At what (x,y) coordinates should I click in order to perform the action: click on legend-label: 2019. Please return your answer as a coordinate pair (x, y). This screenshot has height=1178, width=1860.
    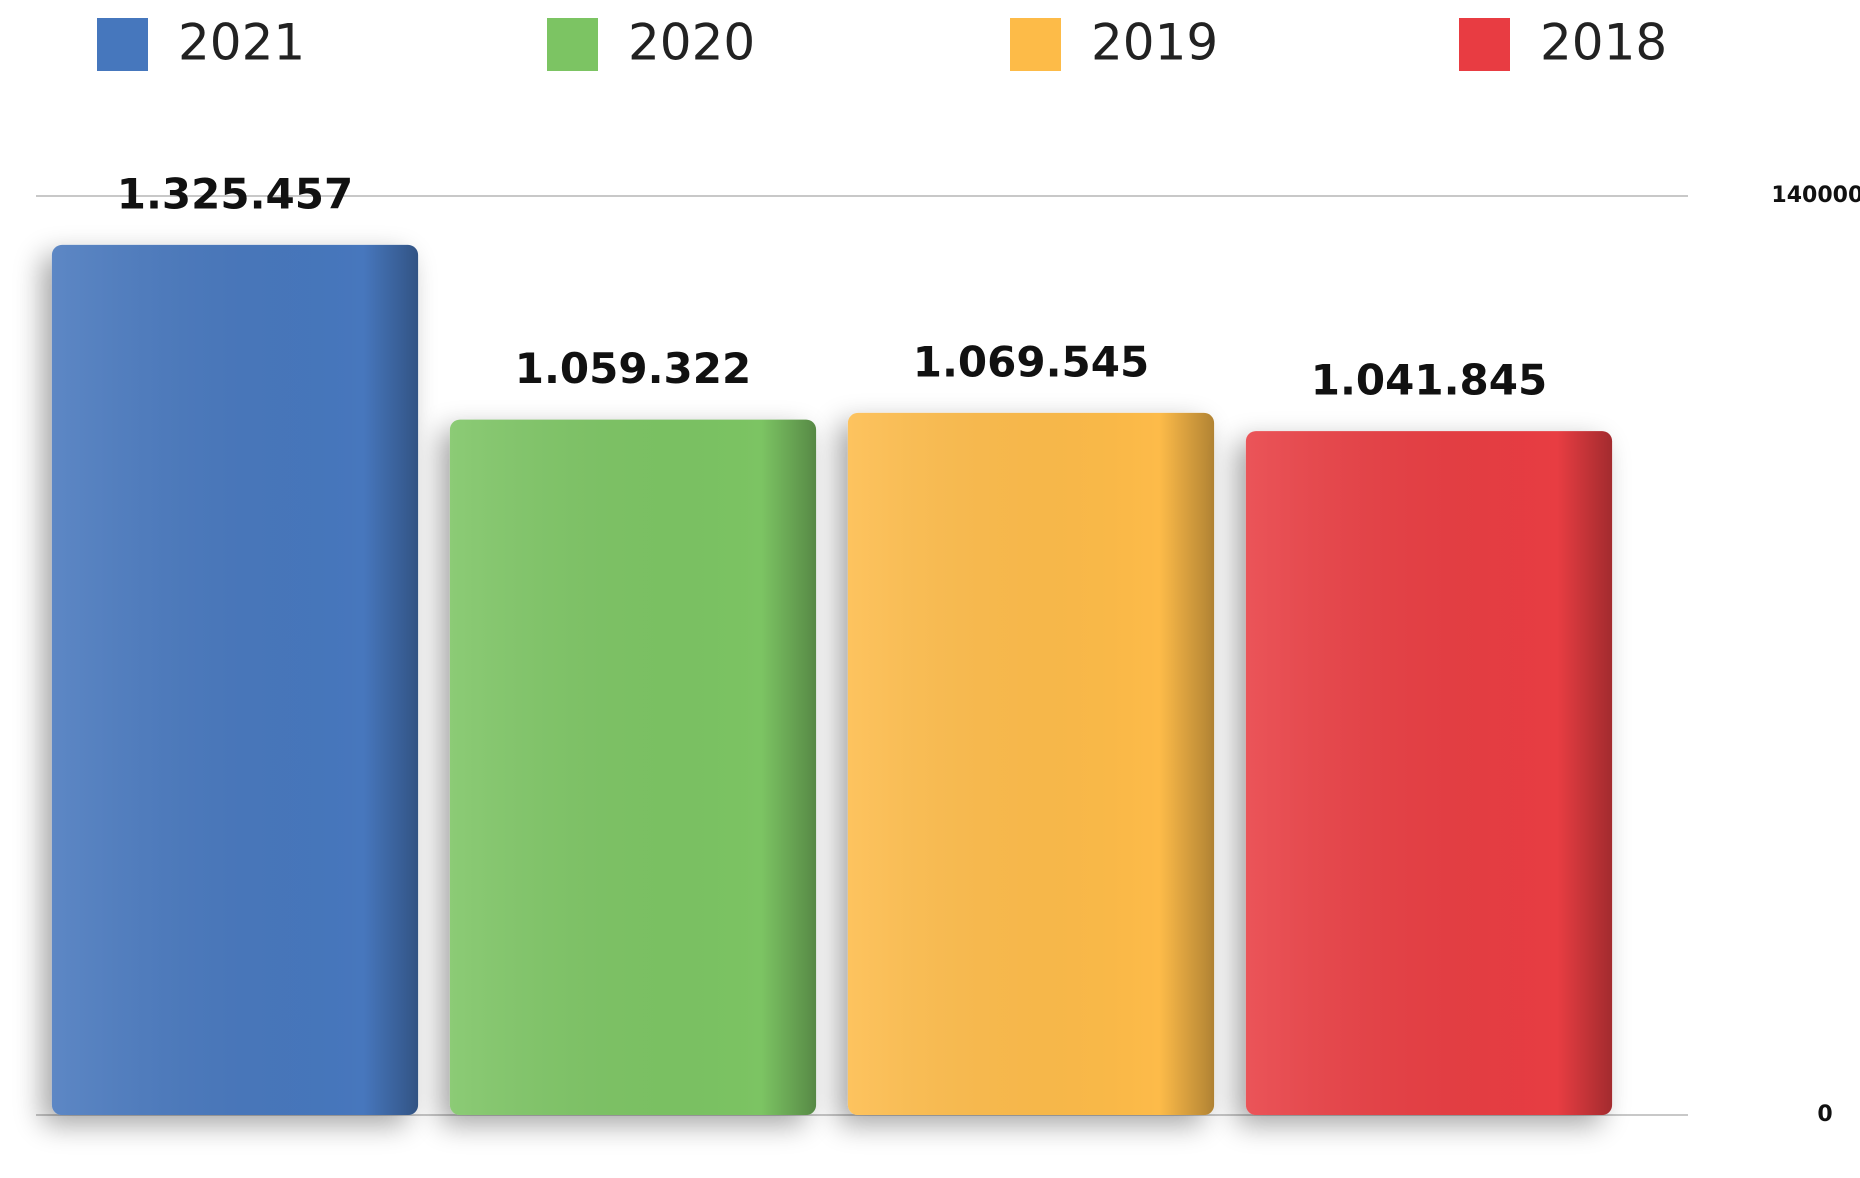
    Looking at the image, I should click on (1154, 43).